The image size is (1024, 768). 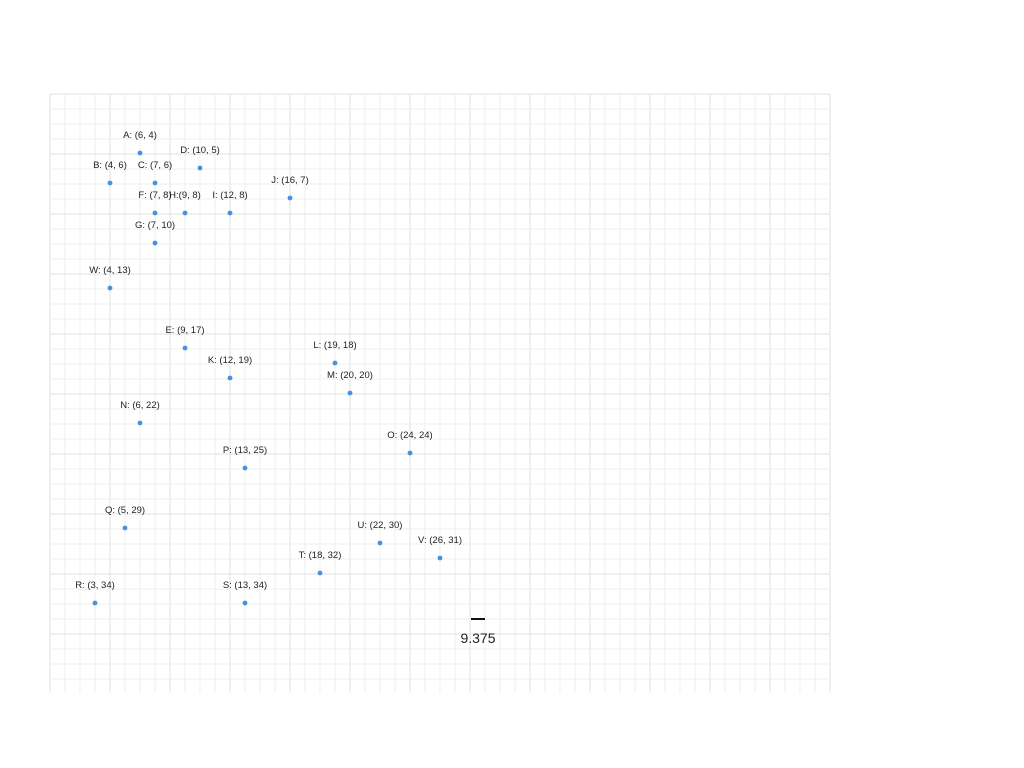 I want to click on scale-bar-group: 9.375, so click(x=478, y=632).